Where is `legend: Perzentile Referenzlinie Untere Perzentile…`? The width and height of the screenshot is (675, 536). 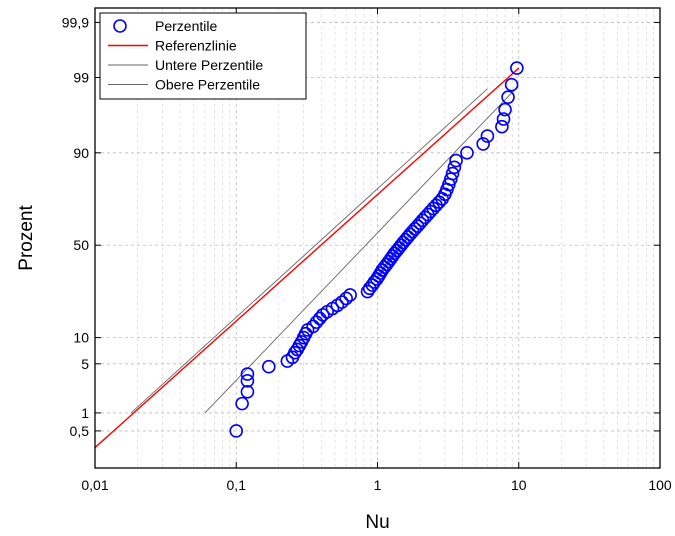 legend: Perzentile Referenzlinie Untere Perzentile… is located at coordinates (203, 56).